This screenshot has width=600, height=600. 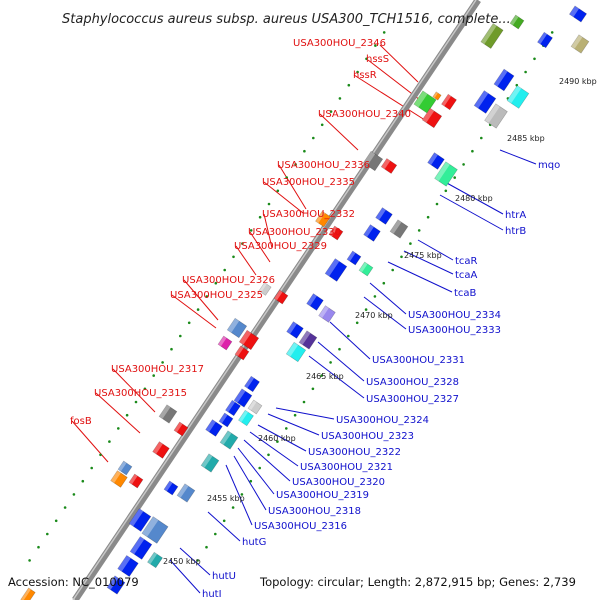 I want to click on kbp-tick-label: 2455 kbp, so click(x=226, y=498).